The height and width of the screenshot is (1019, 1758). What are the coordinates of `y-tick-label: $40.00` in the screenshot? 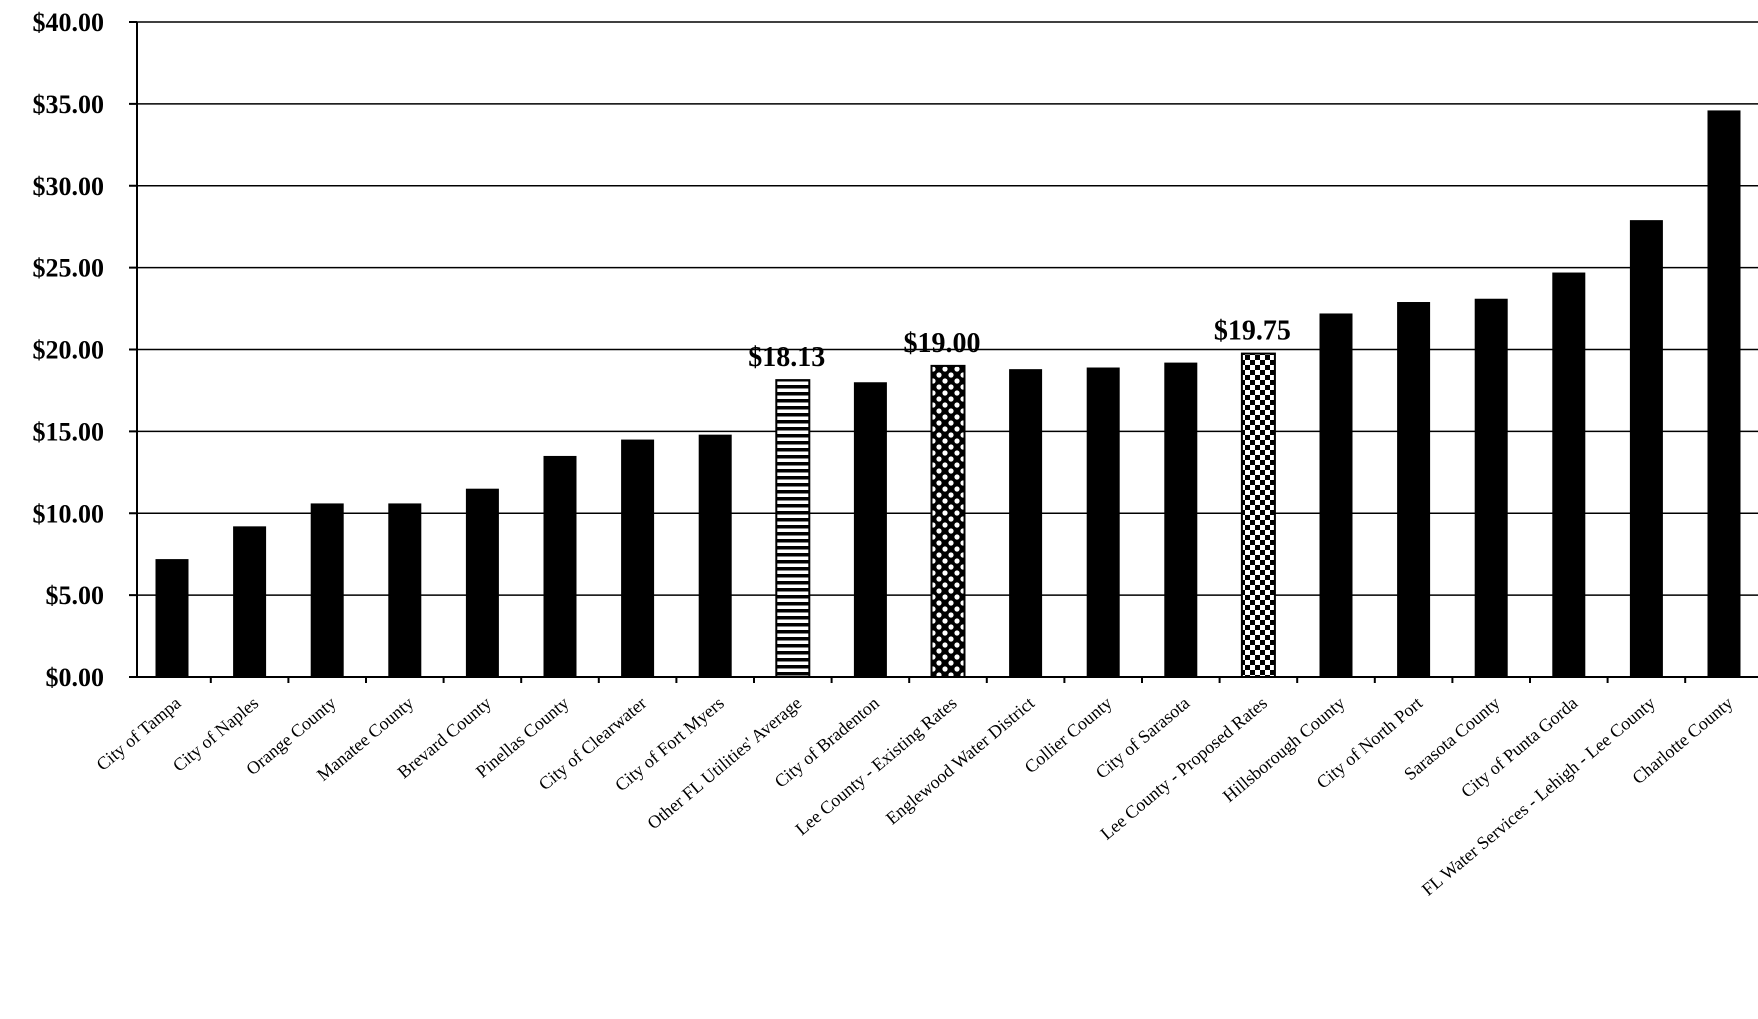 It's located at (69, 22).